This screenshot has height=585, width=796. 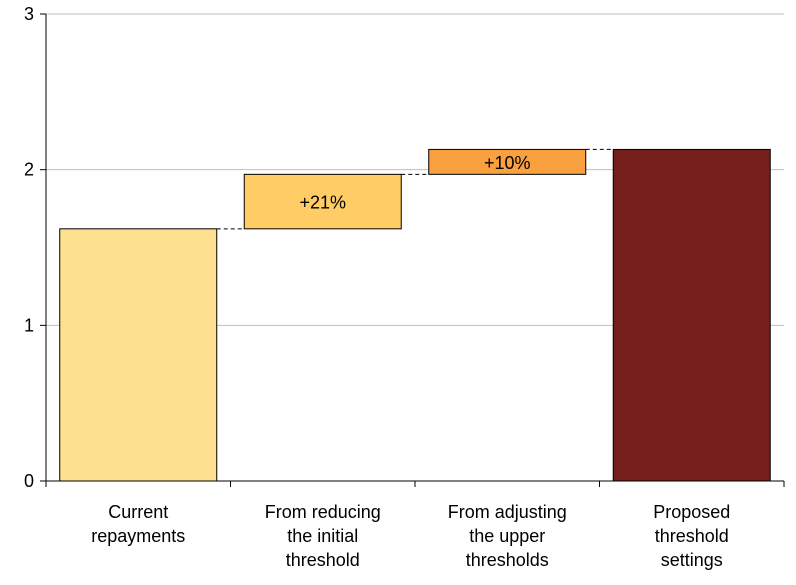 What do you see at coordinates (138, 512) in the screenshot?
I see `x-category-label: Current` at bounding box center [138, 512].